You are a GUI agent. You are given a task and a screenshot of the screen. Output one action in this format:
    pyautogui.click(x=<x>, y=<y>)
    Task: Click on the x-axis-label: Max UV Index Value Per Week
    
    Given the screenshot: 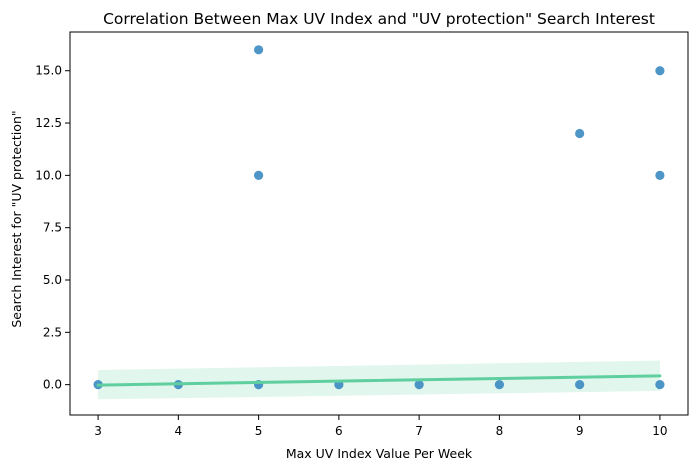 What is the action you would take?
    pyautogui.click(x=379, y=453)
    